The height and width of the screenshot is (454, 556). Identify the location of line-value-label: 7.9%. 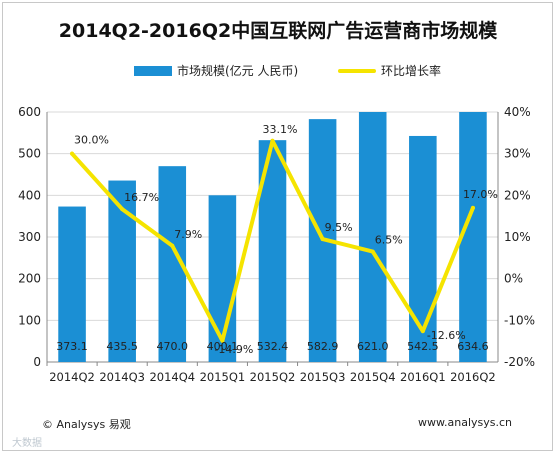
(188, 234).